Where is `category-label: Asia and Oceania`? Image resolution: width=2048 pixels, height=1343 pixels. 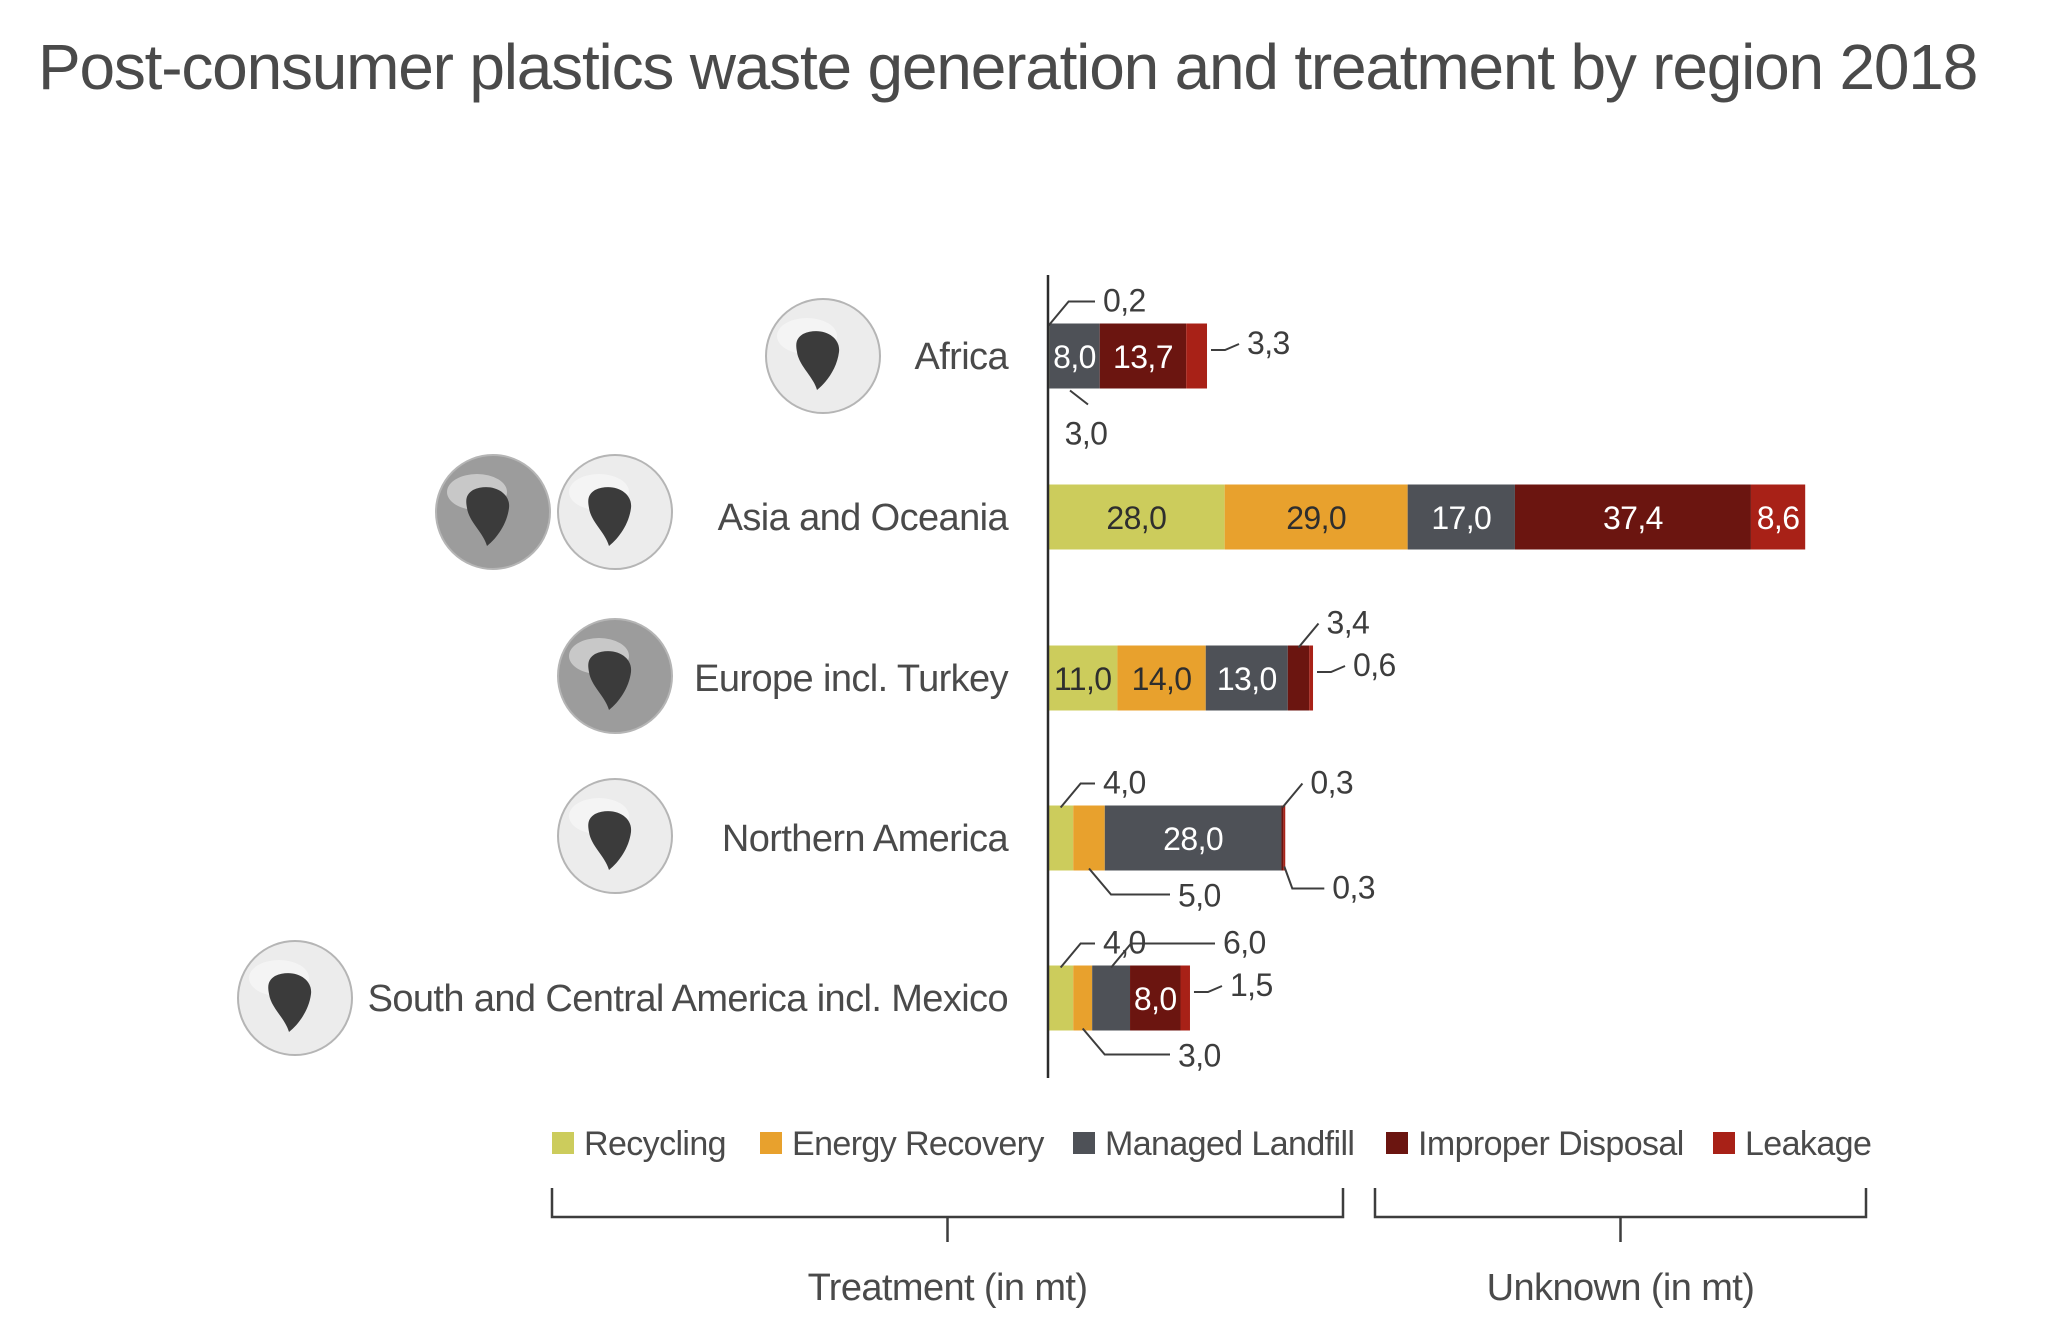 category-label: Asia and Oceania is located at coordinates (864, 518).